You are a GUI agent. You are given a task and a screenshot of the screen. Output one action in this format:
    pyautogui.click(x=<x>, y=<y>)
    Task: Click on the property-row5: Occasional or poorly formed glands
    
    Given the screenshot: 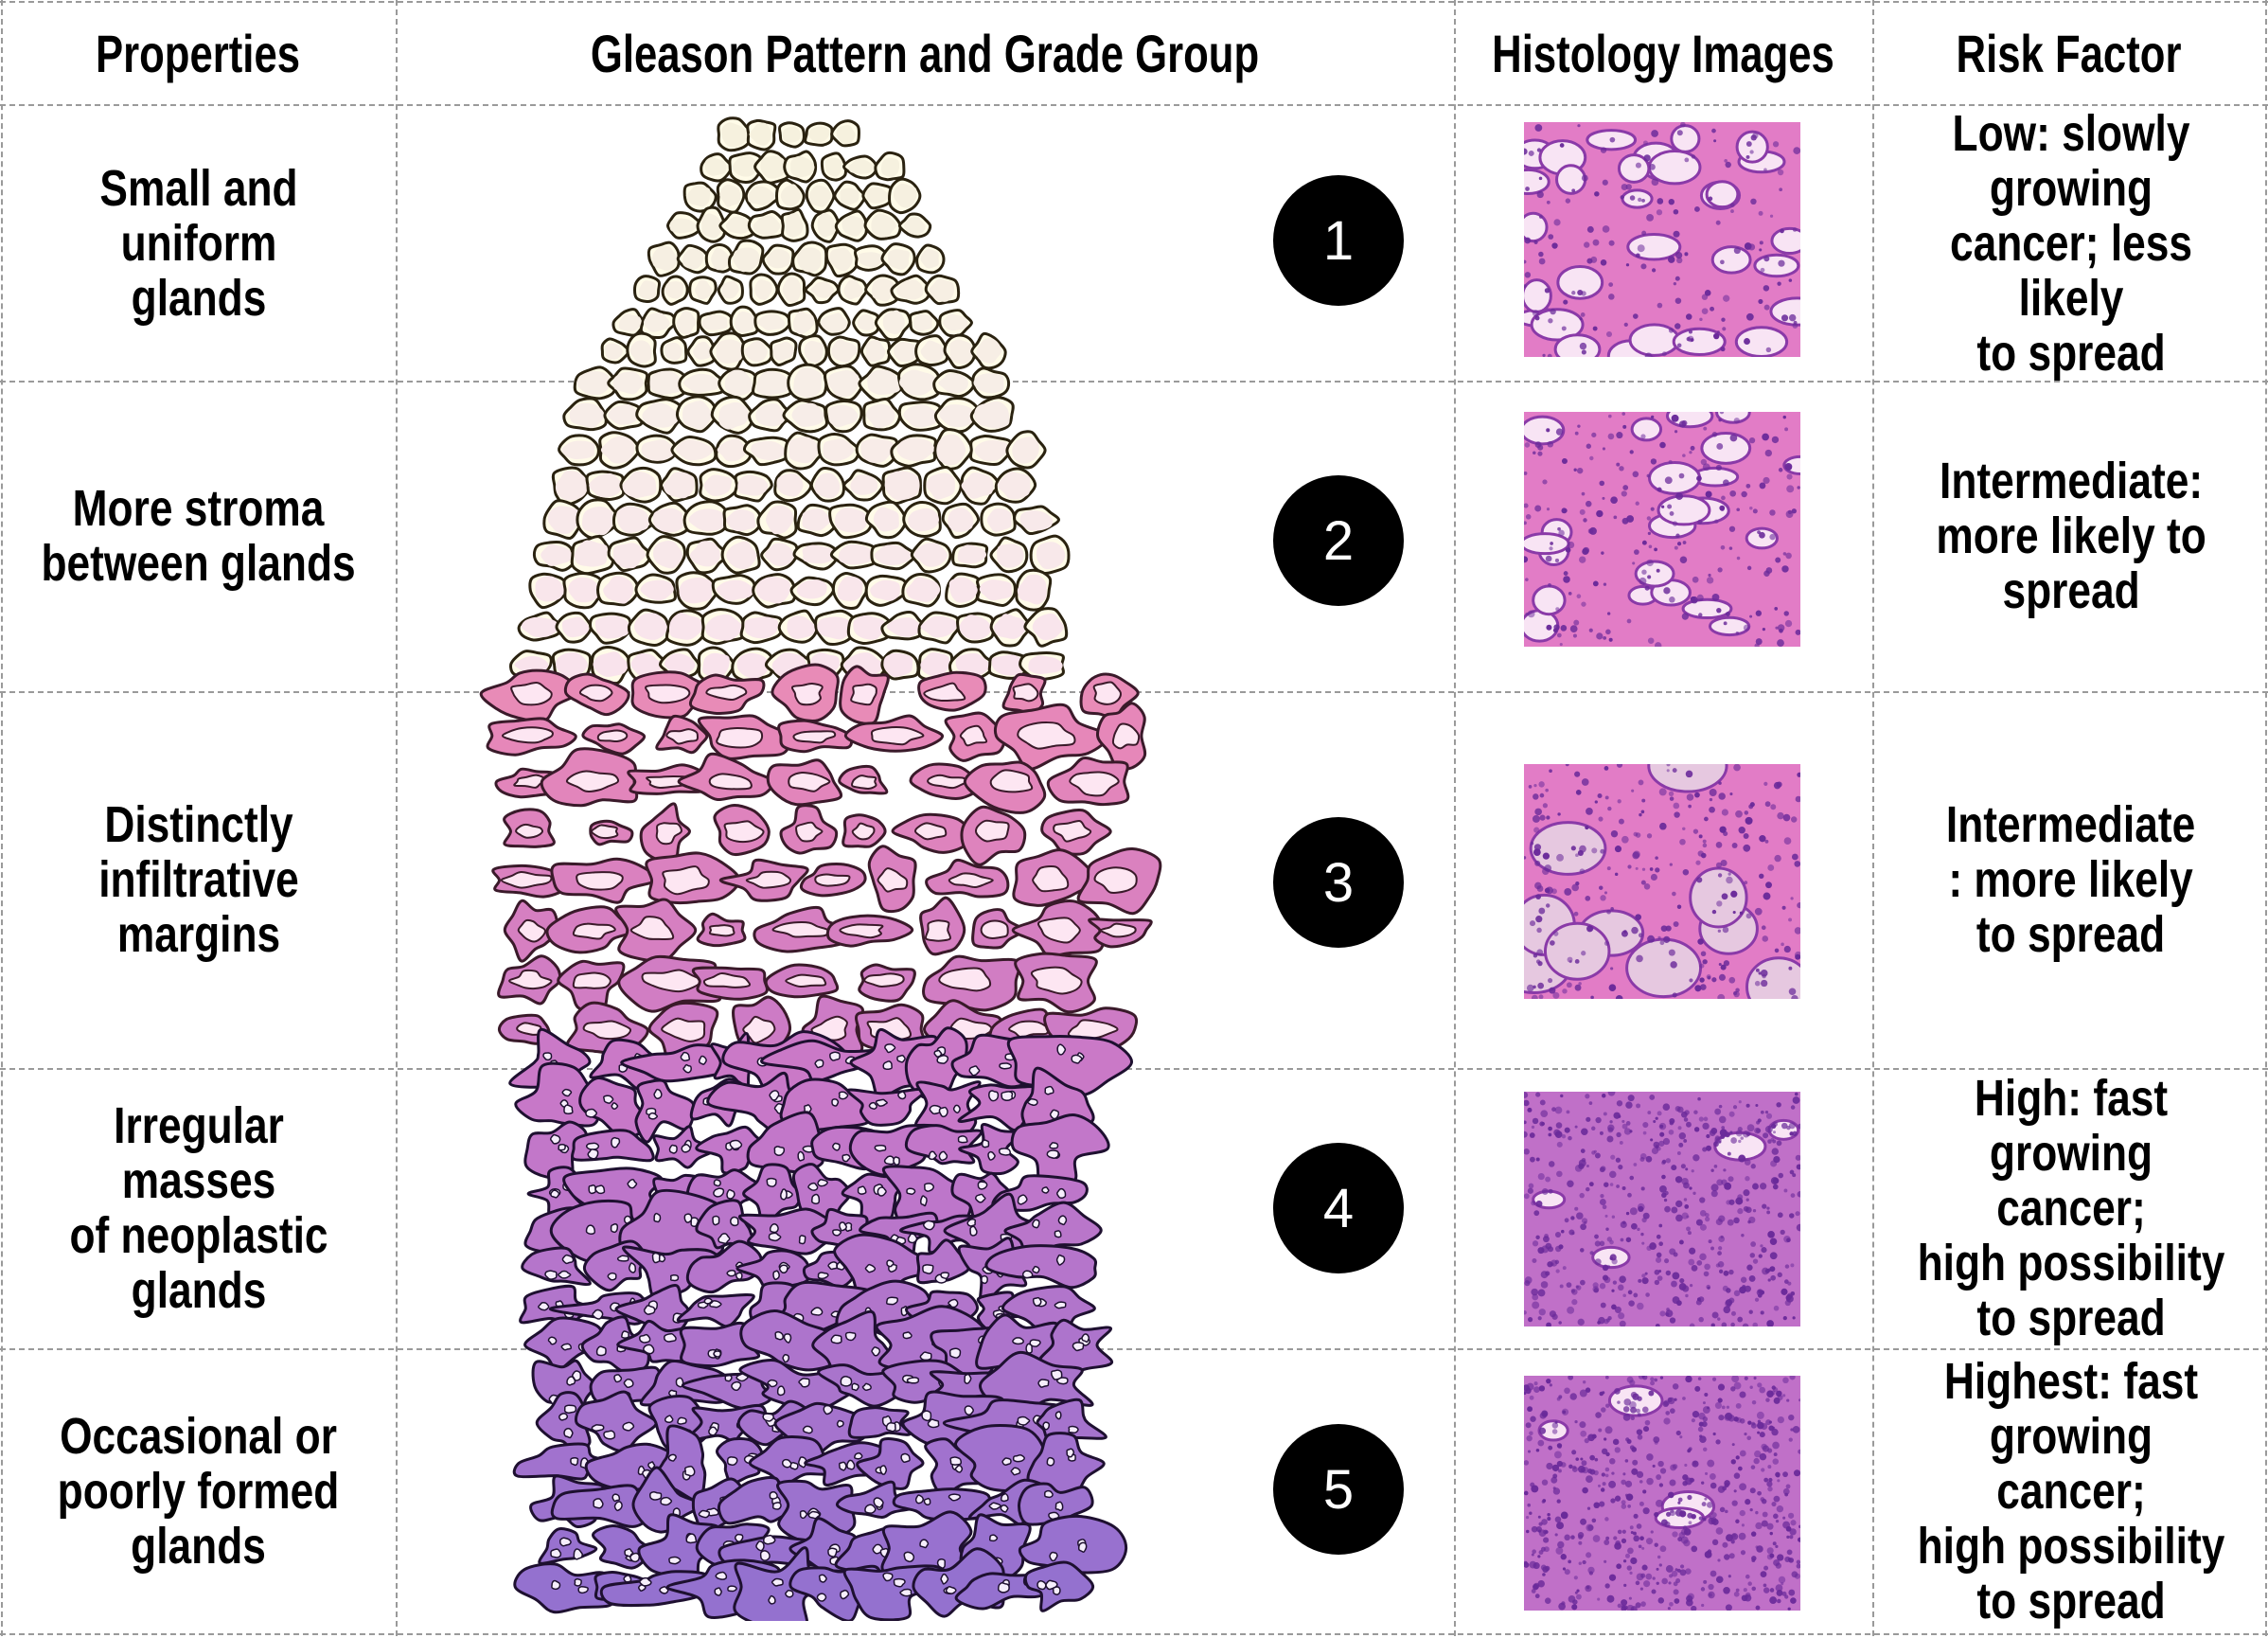 What is the action you would take?
    pyautogui.click(x=199, y=1491)
    